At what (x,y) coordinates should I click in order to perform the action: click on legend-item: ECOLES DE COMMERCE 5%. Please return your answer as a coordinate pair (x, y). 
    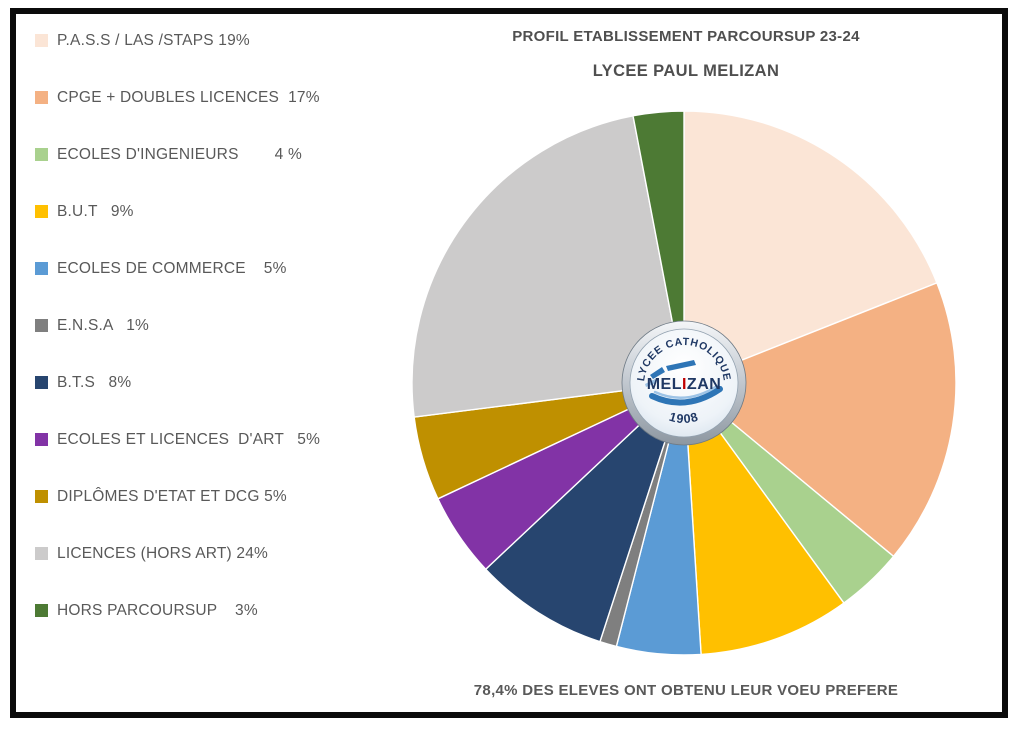
    Looking at the image, I should click on (177, 268).